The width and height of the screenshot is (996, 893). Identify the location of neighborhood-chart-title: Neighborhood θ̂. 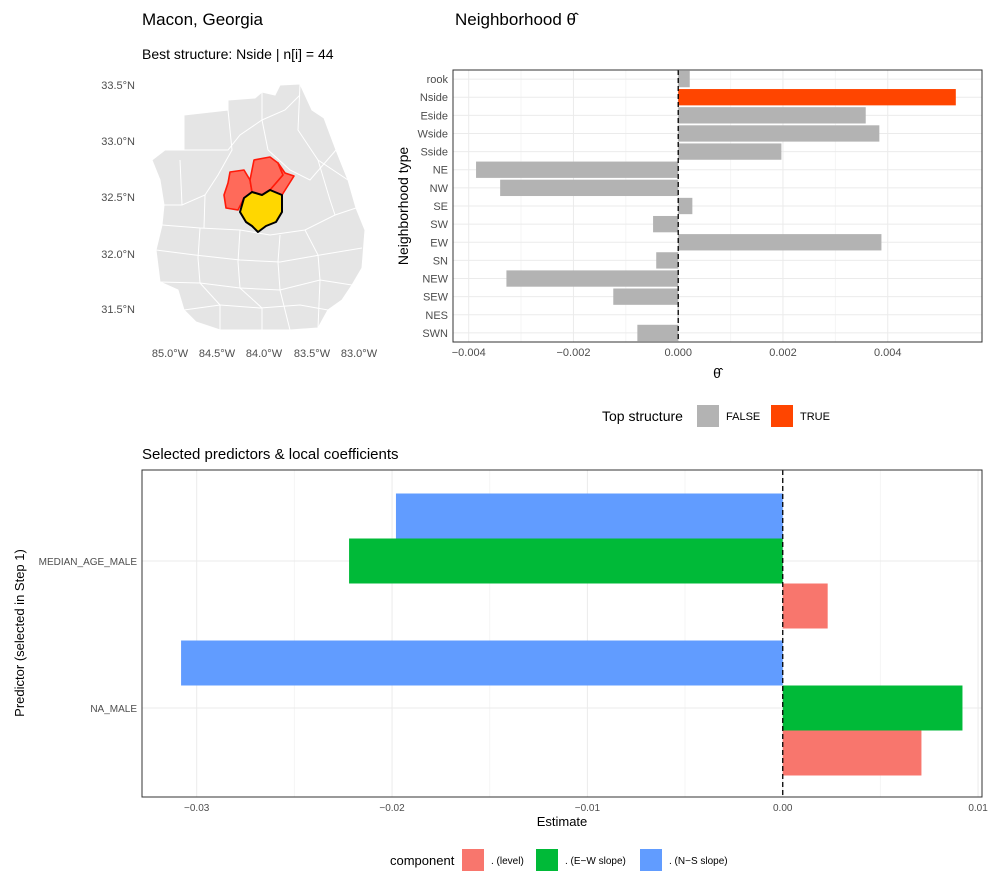
(515, 19).